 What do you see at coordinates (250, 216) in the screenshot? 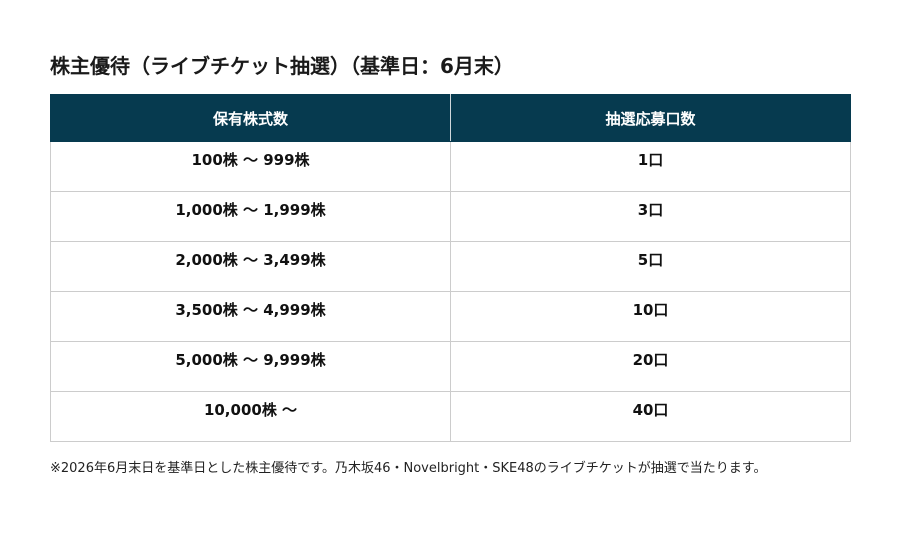
I see `shares-held-cell: 1,000株 〜 1,999株` at bounding box center [250, 216].